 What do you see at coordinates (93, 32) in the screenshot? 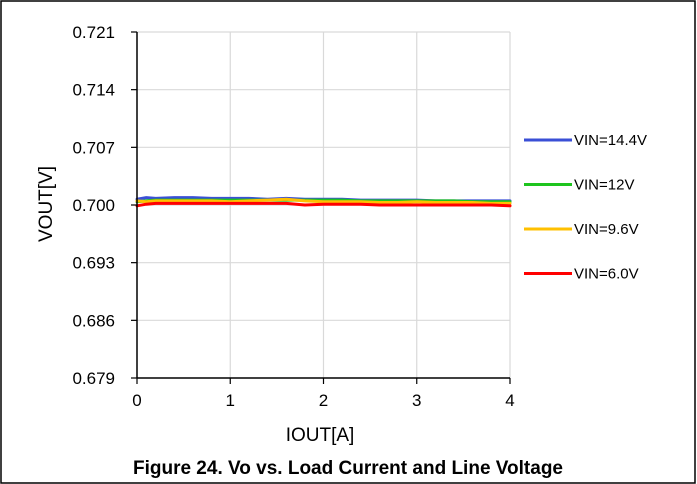
I see `y-tick-label: 0.721` at bounding box center [93, 32].